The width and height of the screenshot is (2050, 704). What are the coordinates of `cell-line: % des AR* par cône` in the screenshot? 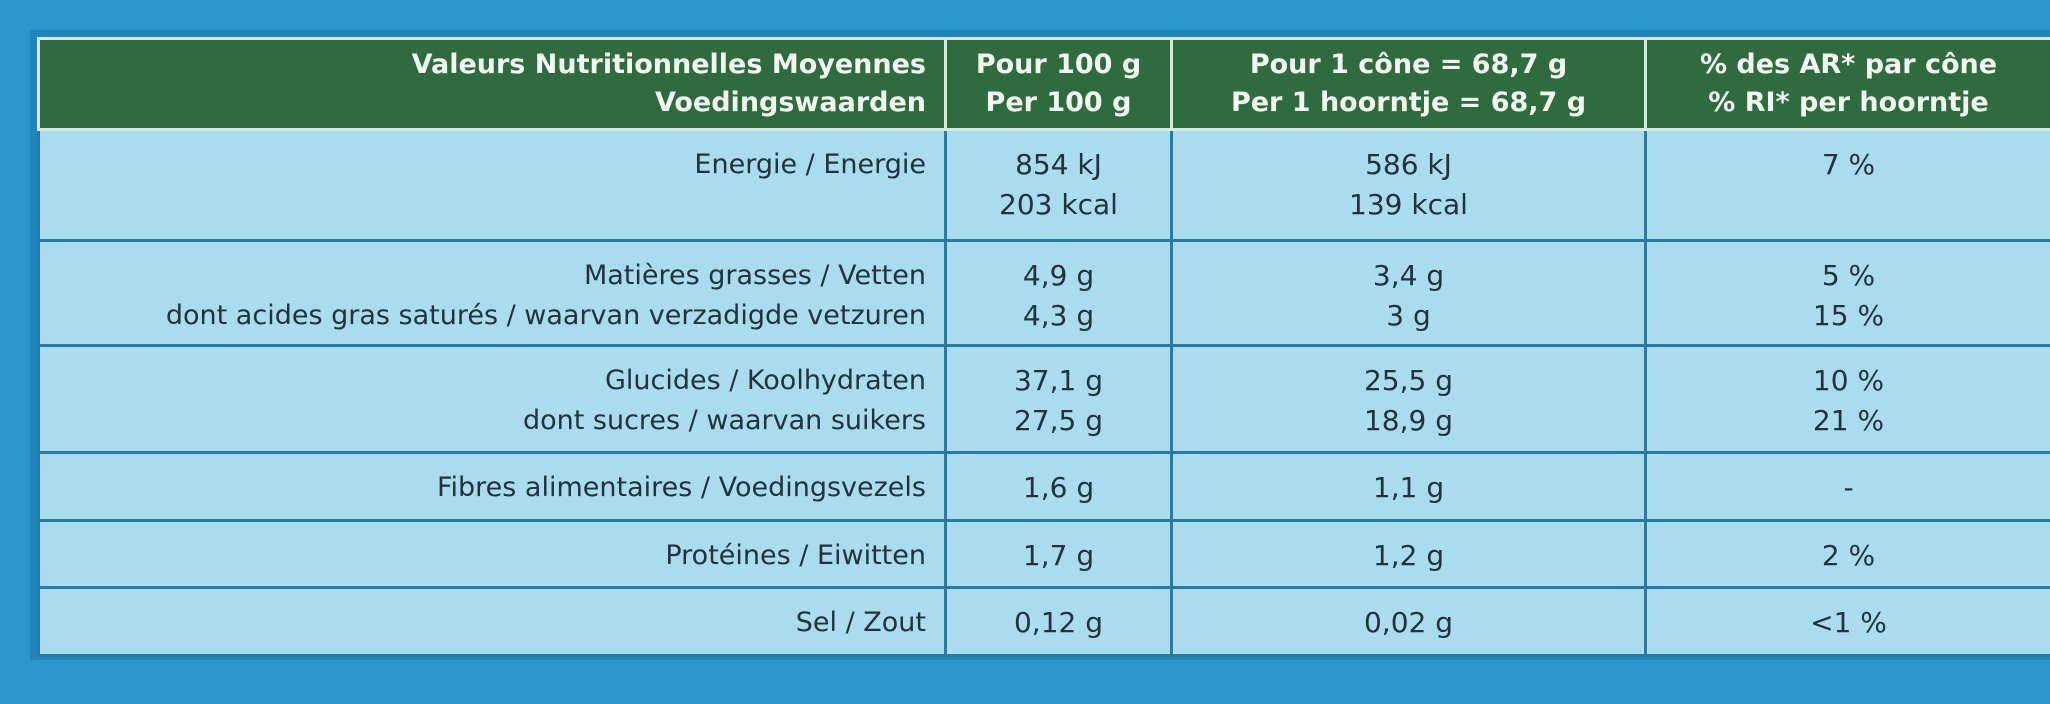 It's located at (1848, 64).